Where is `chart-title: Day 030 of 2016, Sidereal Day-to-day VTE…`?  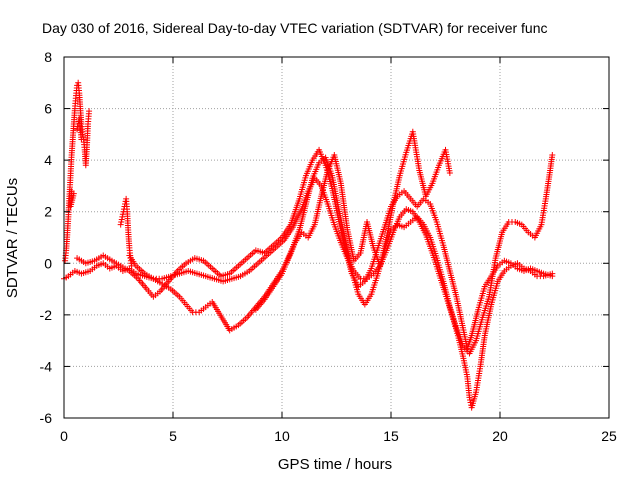 chart-title: Day 030 of 2016, Sidereal Day-to-day VTE… is located at coordinates (295, 28).